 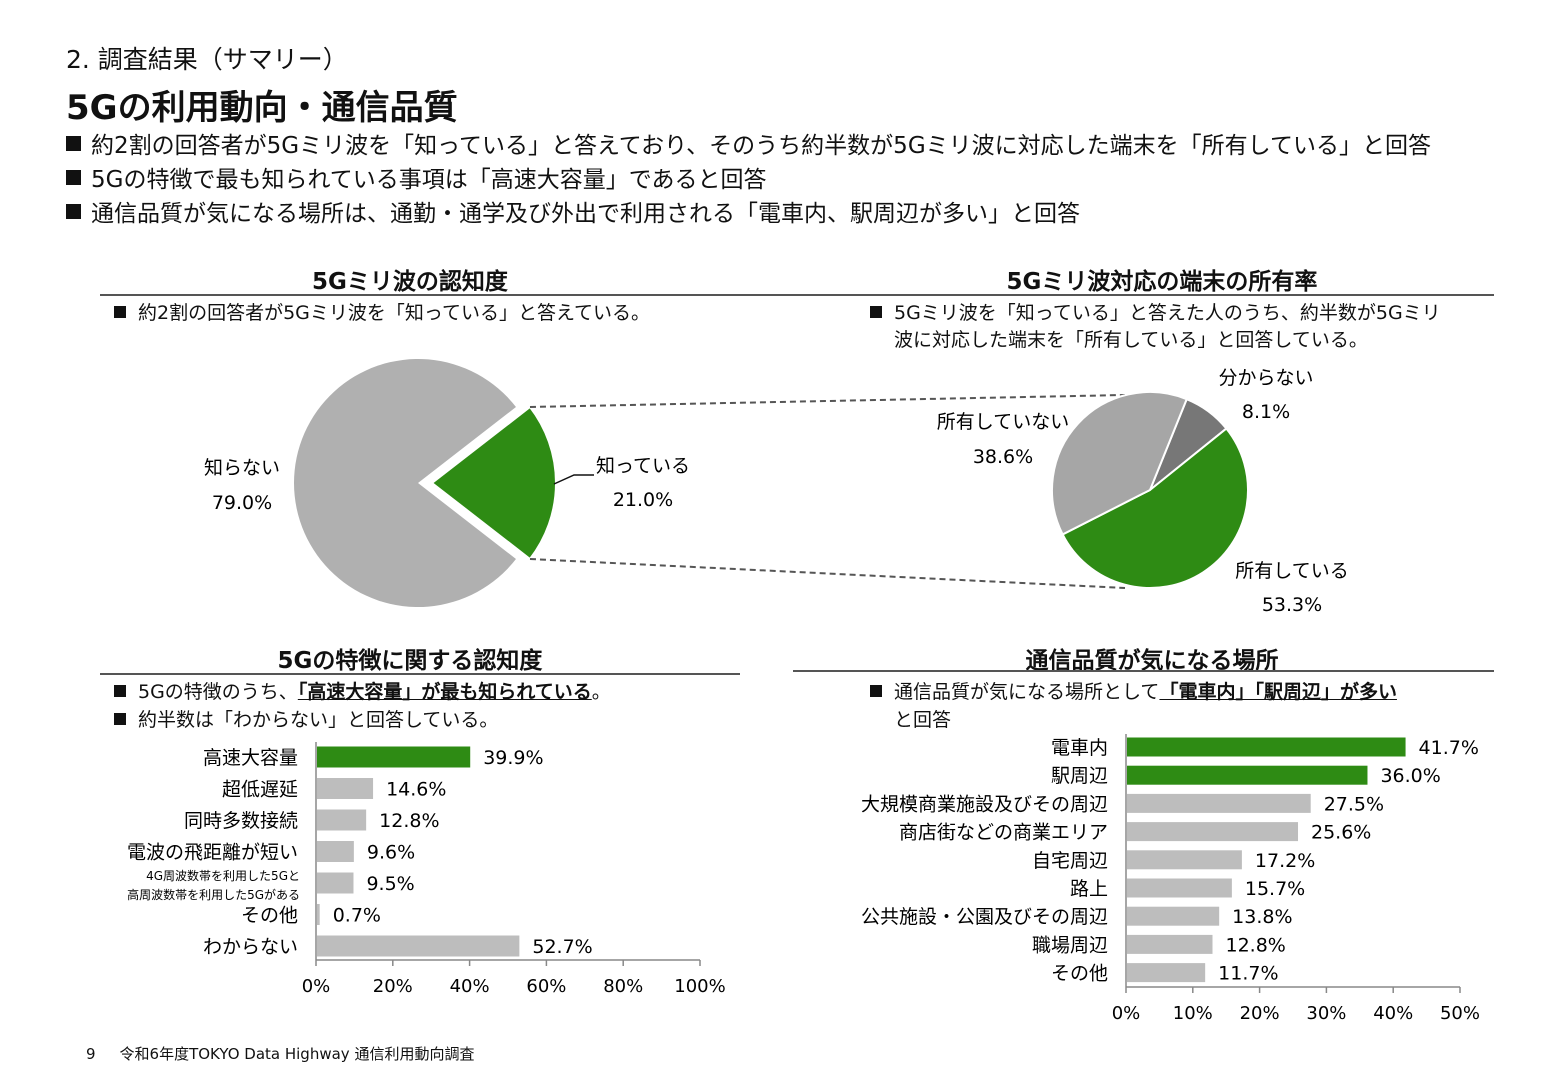 What do you see at coordinates (797, 295) in the screenshot?
I see `top-divider` at bounding box center [797, 295].